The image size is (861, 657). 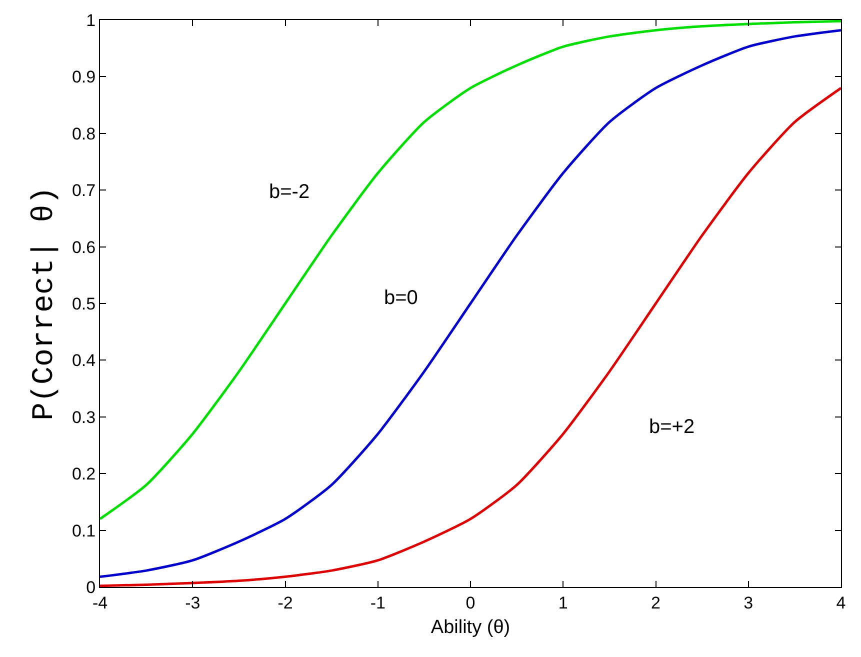 What do you see at coordinates (84, 304) in the screenshot?
I see `y-tick-label: 0.5` at bounding box center [84, 304].